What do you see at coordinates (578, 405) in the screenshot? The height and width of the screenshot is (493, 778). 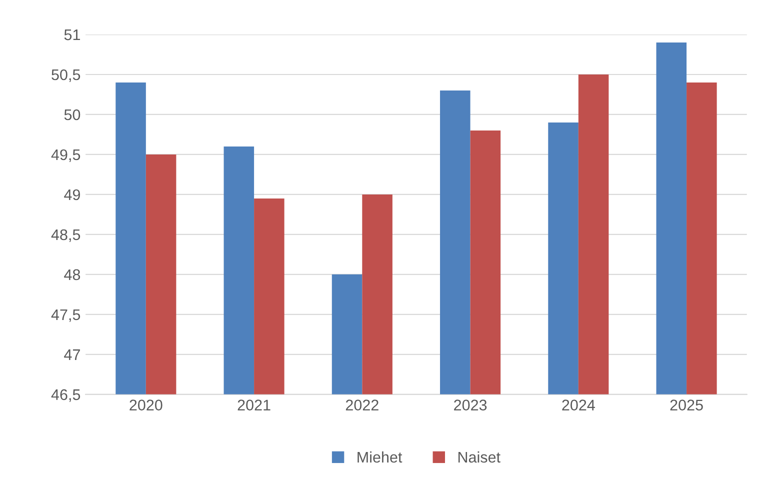 I see `x-tick-label: 2024` at bounding box center [578, 405].